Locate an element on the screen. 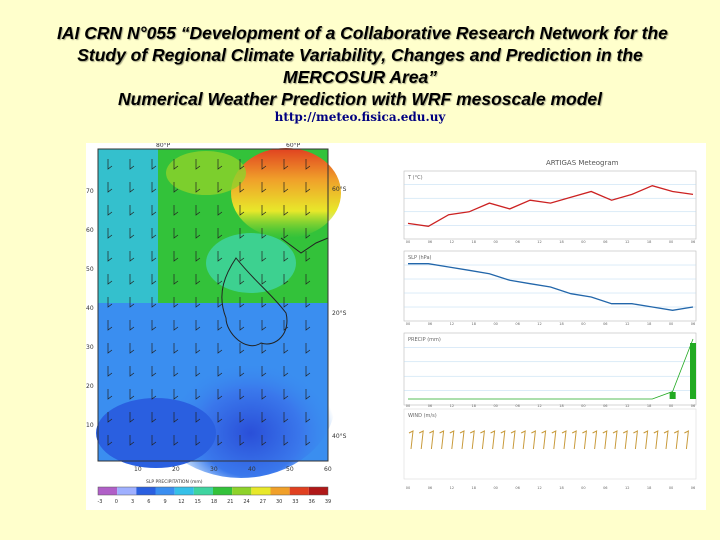  map-bottom-tick: 30 is located at coordinates (214, 469).